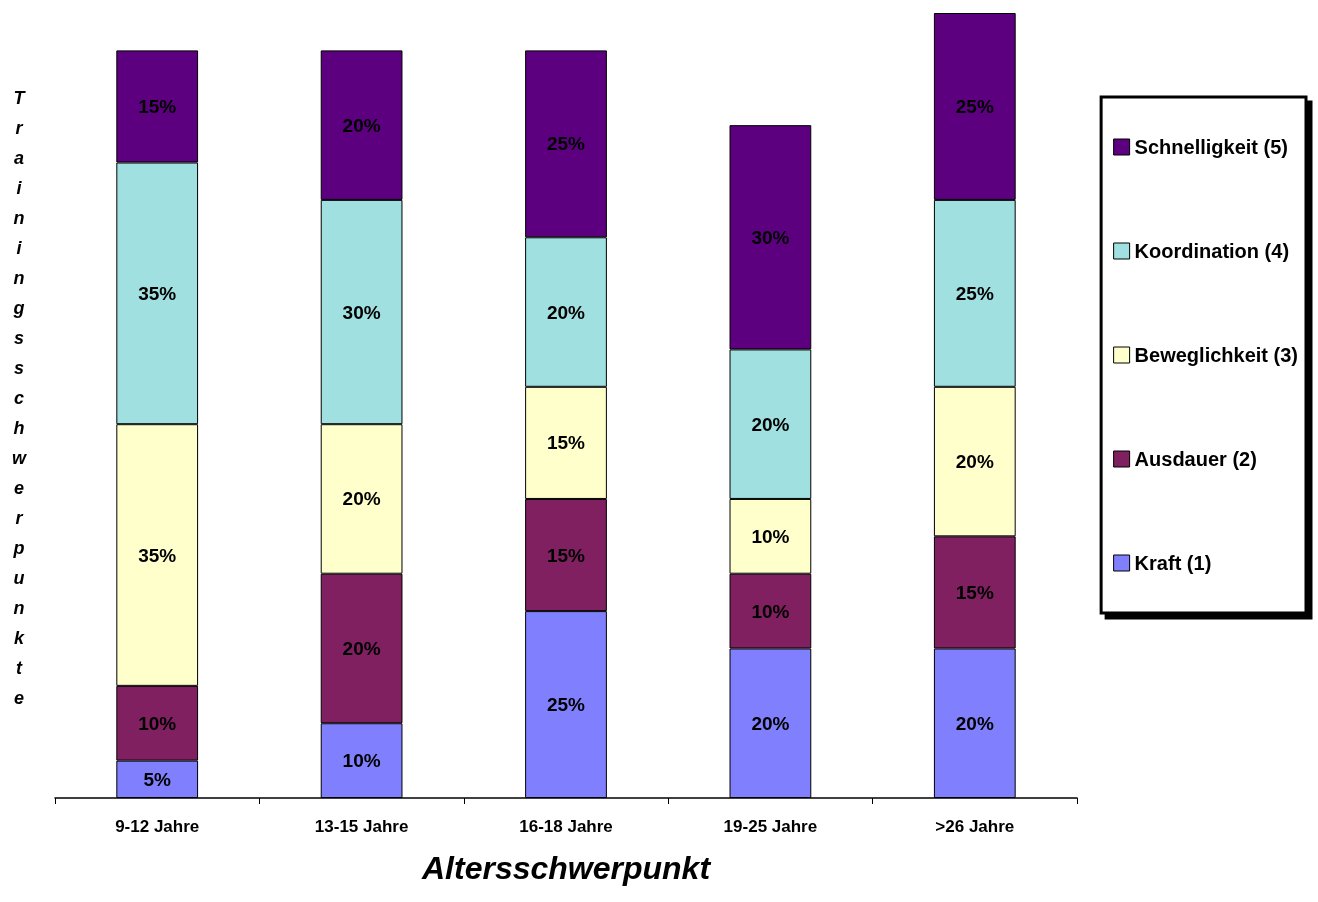 The image size is (1318, 902). What do you see at coordinates (1212, 251) in the screenshot?
I see `legend-label: Koordination (4)` at bounding box center [1212, 251].